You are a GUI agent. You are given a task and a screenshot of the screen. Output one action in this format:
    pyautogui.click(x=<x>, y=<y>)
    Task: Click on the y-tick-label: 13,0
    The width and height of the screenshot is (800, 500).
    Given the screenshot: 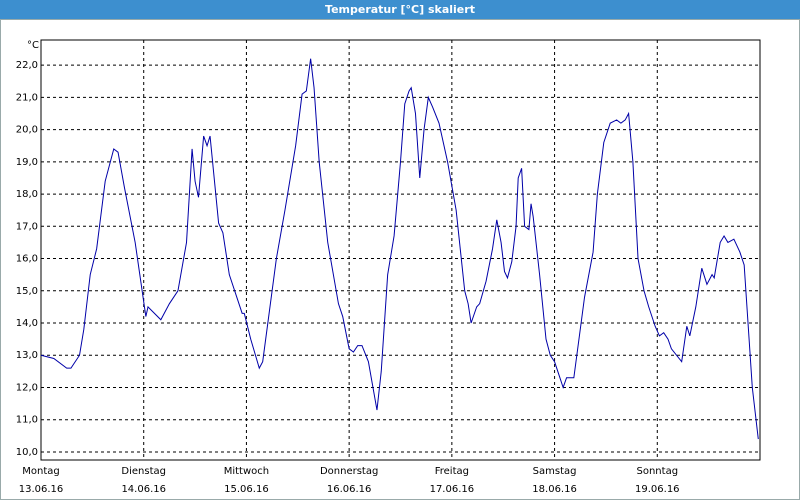 What is the action you would take?
    pyautogui.click(x=27, y=355)
    